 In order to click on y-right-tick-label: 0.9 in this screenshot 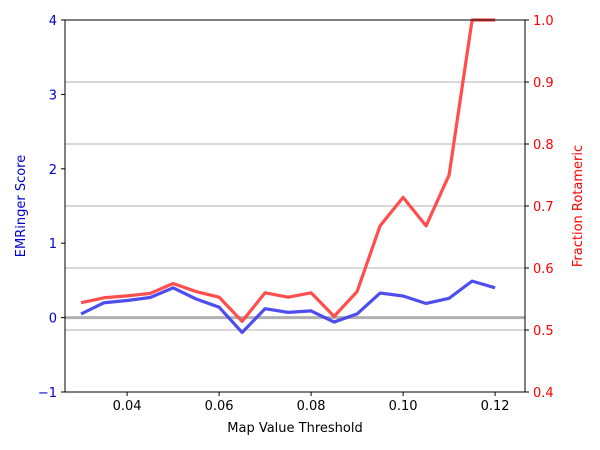, I will do `click(543, 83)`.